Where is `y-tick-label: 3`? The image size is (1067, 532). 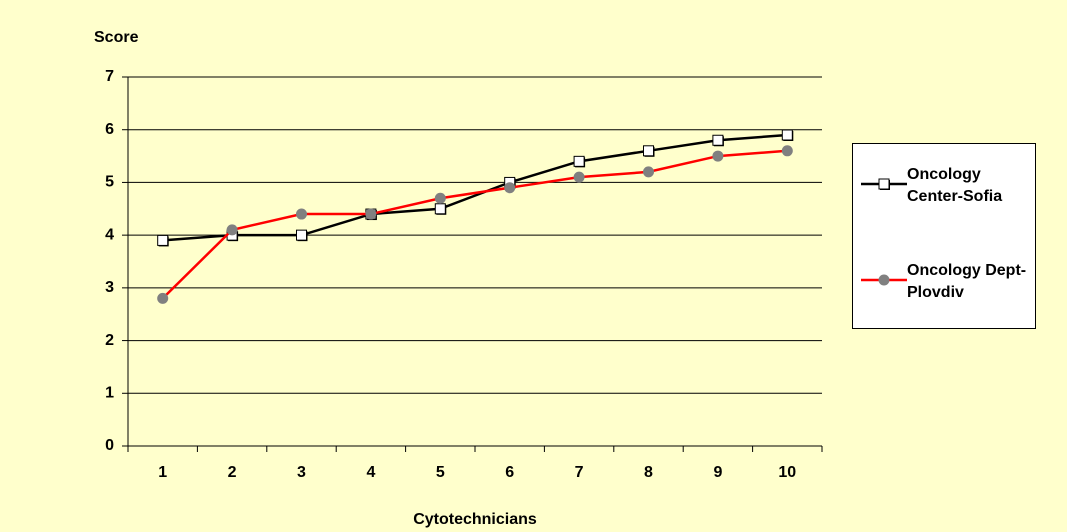 y-tick-label: 3 is located at coordinates (109, 287).